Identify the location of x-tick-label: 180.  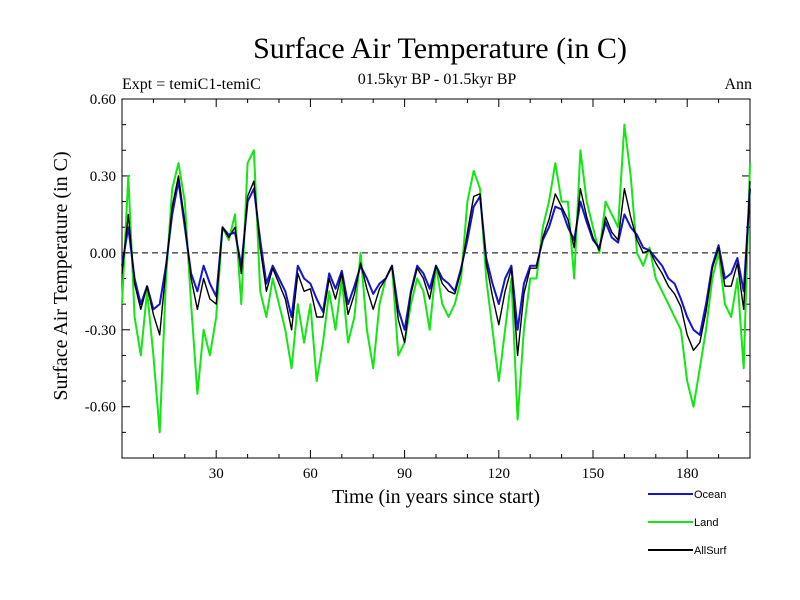
(687, 474).